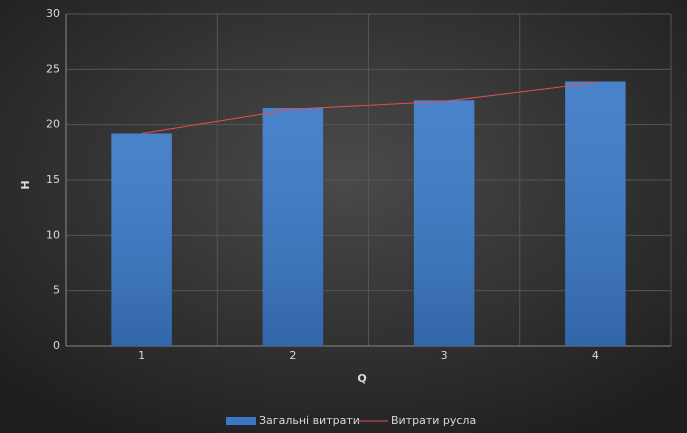  What do you see at coordinates (361, 378) in the screenshot?
I see `x-axis-title: Q` at bounding box center [361, 378].